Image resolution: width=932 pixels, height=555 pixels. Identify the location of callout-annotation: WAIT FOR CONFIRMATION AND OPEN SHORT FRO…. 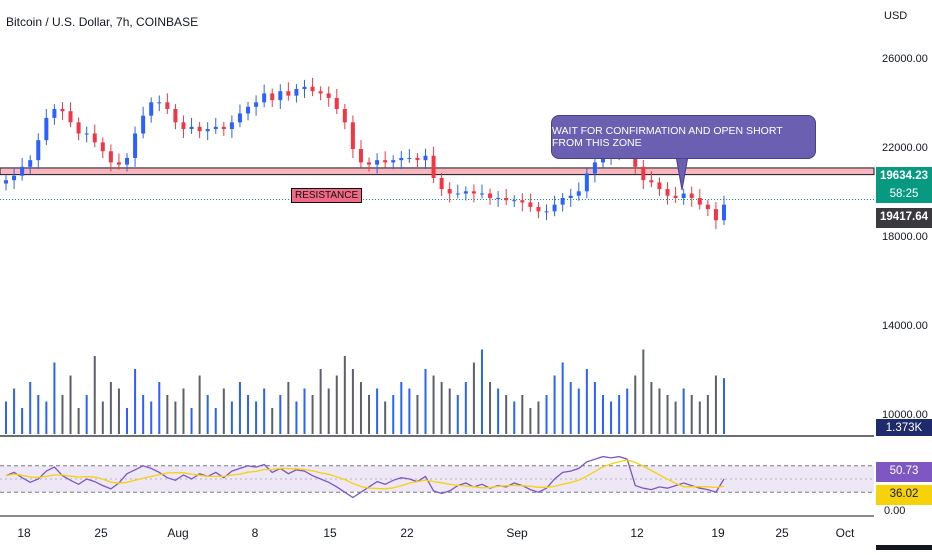
(683, 137).